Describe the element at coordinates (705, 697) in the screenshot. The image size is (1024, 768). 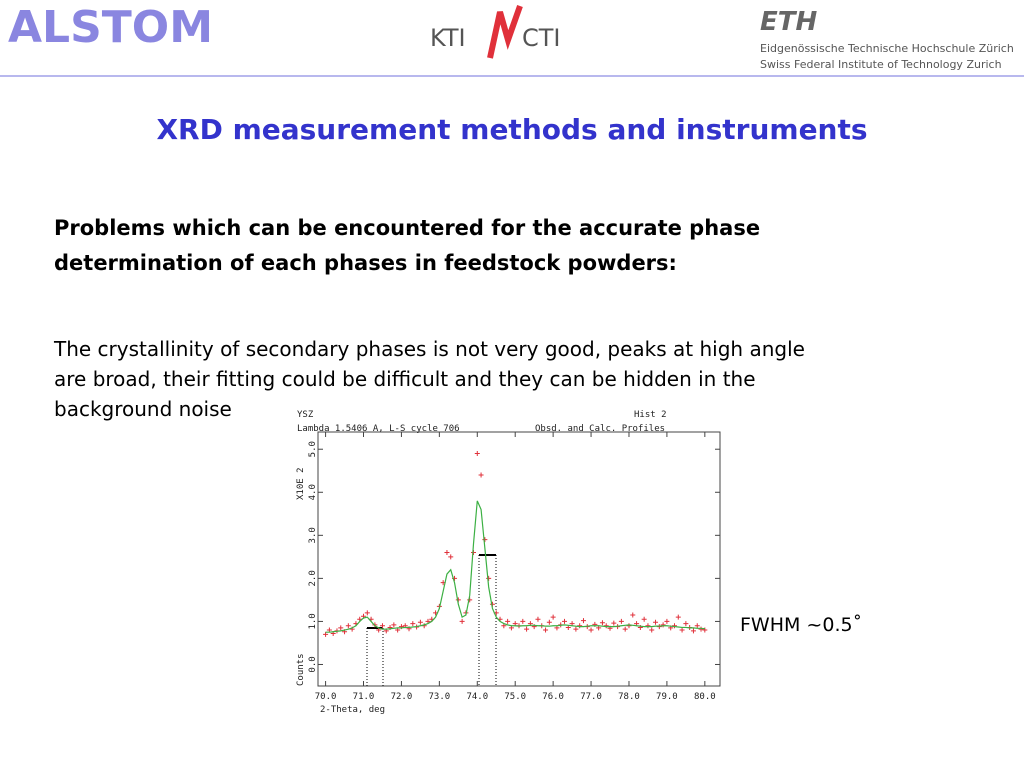
I see `x-tick-label: 80.0` at that location.